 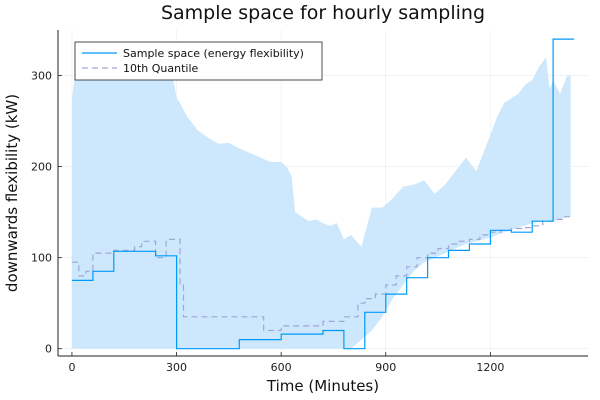 What do you see at coordinates (385, 367) in the screenshot?
I see `x-tick-label: 900` at bounding box center [385, 367].